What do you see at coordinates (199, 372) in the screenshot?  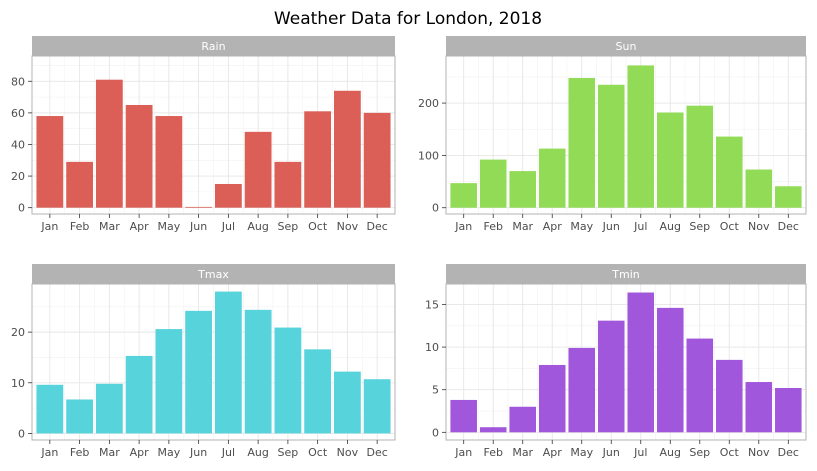 I see `bar-tmax-jun` at bounding box center [199, 372].